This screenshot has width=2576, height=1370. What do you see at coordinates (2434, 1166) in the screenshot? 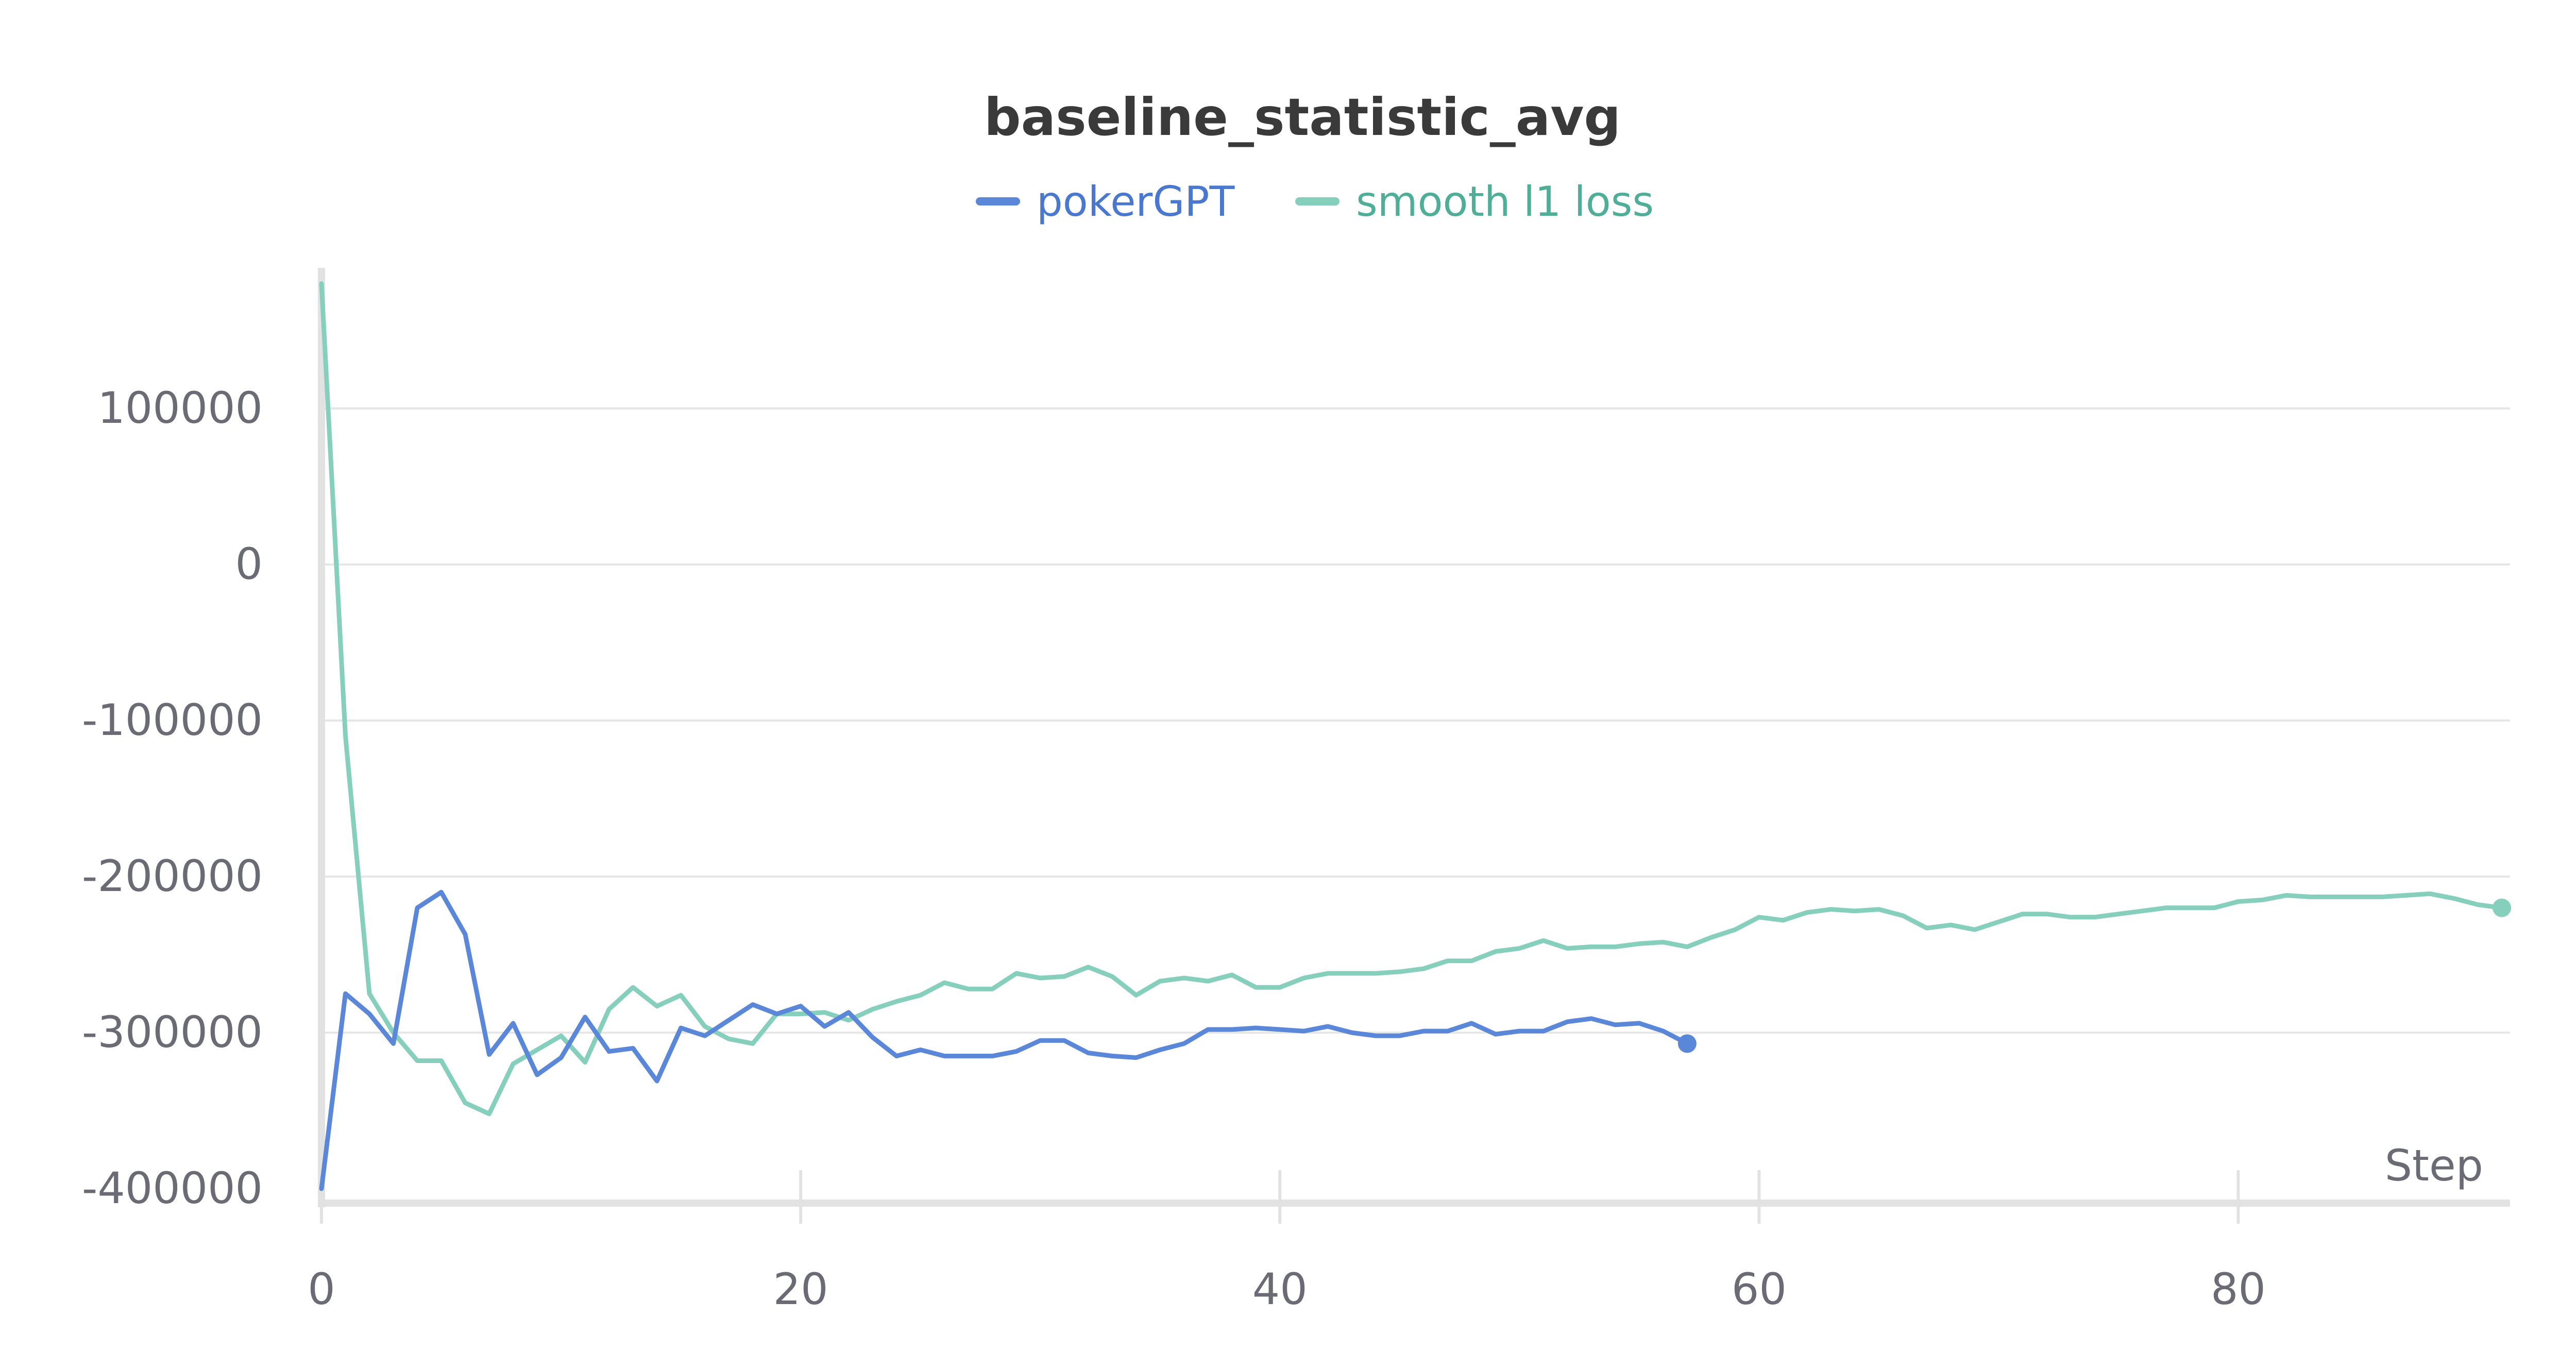
I see `x-axis-label: Step` at bounding box center [2434, 1166].